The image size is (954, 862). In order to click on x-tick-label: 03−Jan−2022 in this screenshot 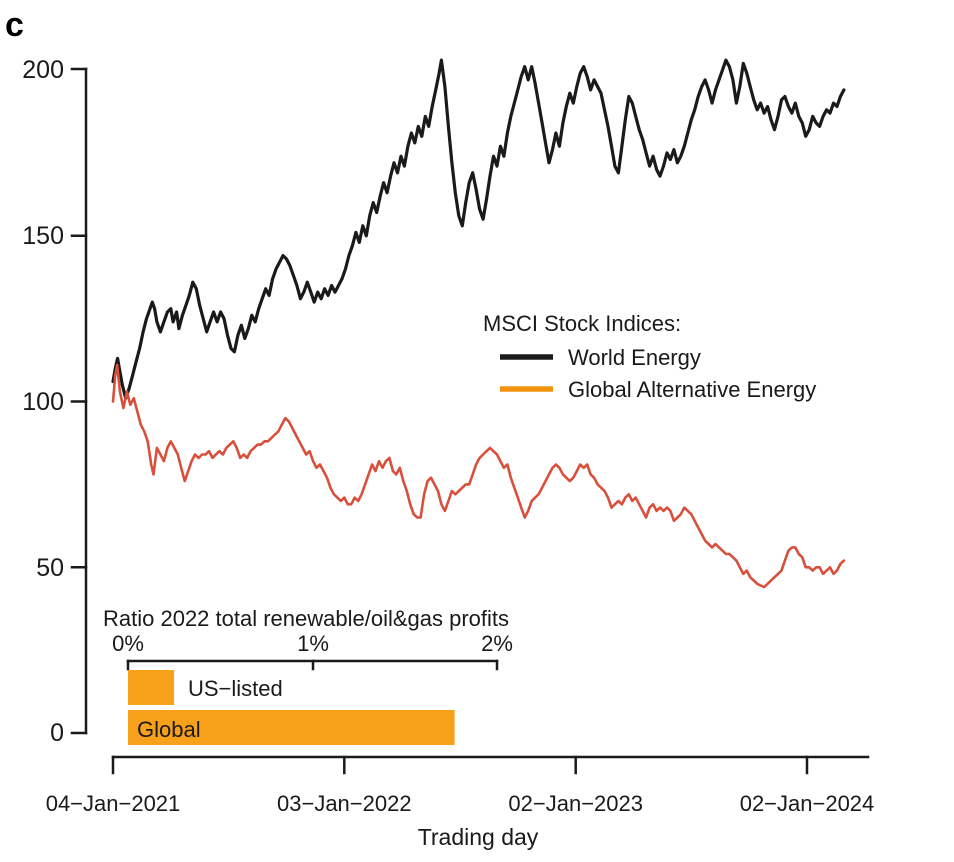, I will do `click(344, 803)`.